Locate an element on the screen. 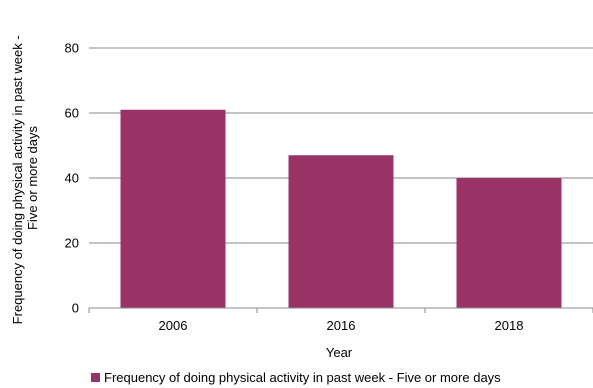  y-tick-labels: 0 20 40 60 80 is located at coordinates (72, 178).